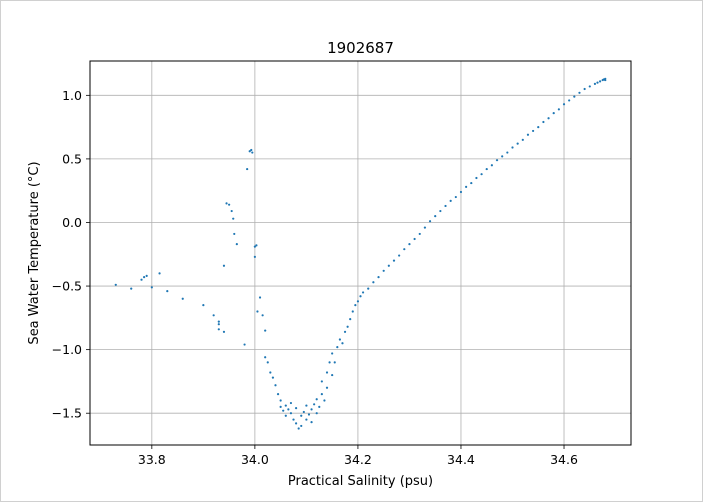 The image size is (703, 503). Describe the element at coordinates (67, 286) in the screenshot. I see `y-tick-label: −0.5` at that location.